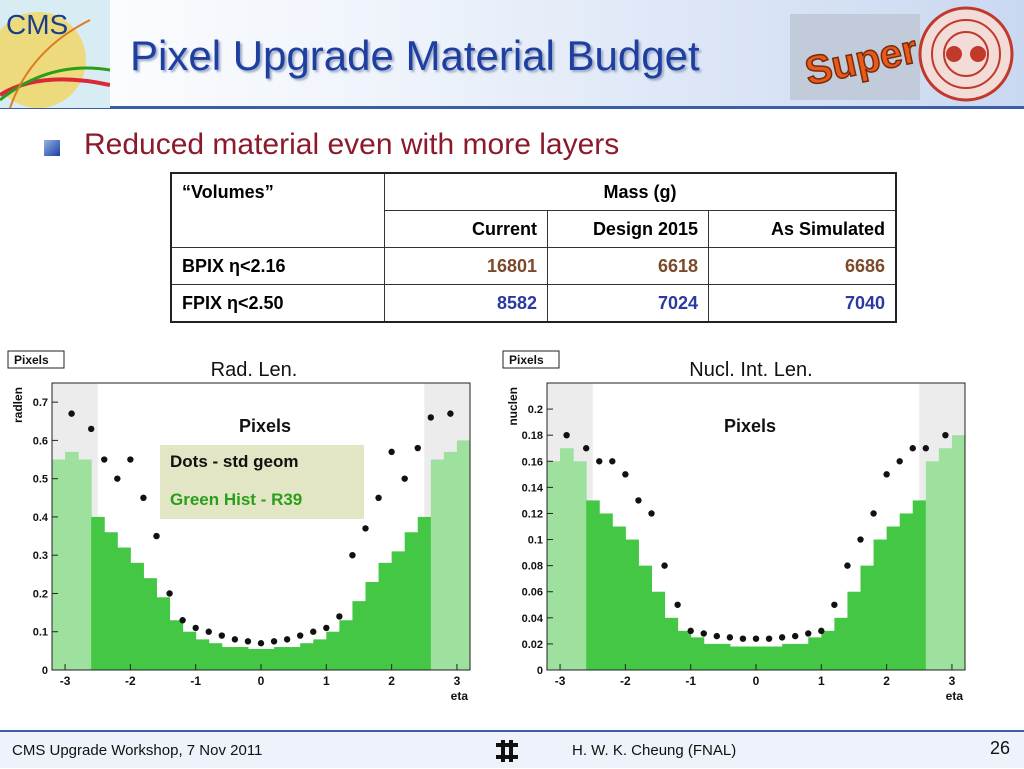  What do you see at coordinates (277, 303) in the screenshot?
I see `row-label: FPIX η<2.50` at bounding box center [277, 303].